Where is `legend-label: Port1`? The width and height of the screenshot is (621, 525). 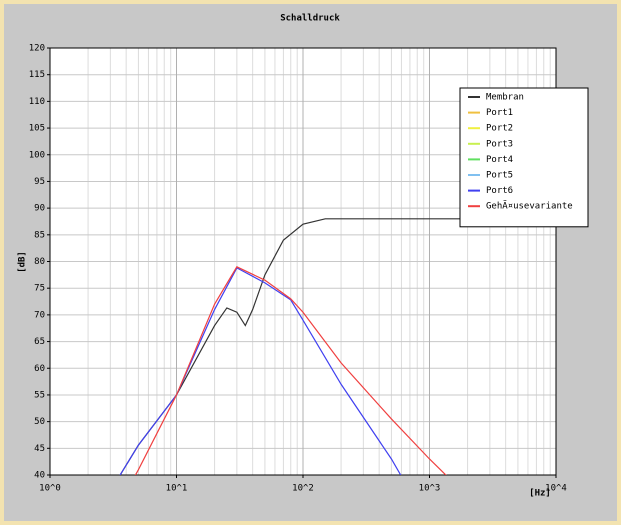
legend-label: Port1 is located at coordinates (499, 113).